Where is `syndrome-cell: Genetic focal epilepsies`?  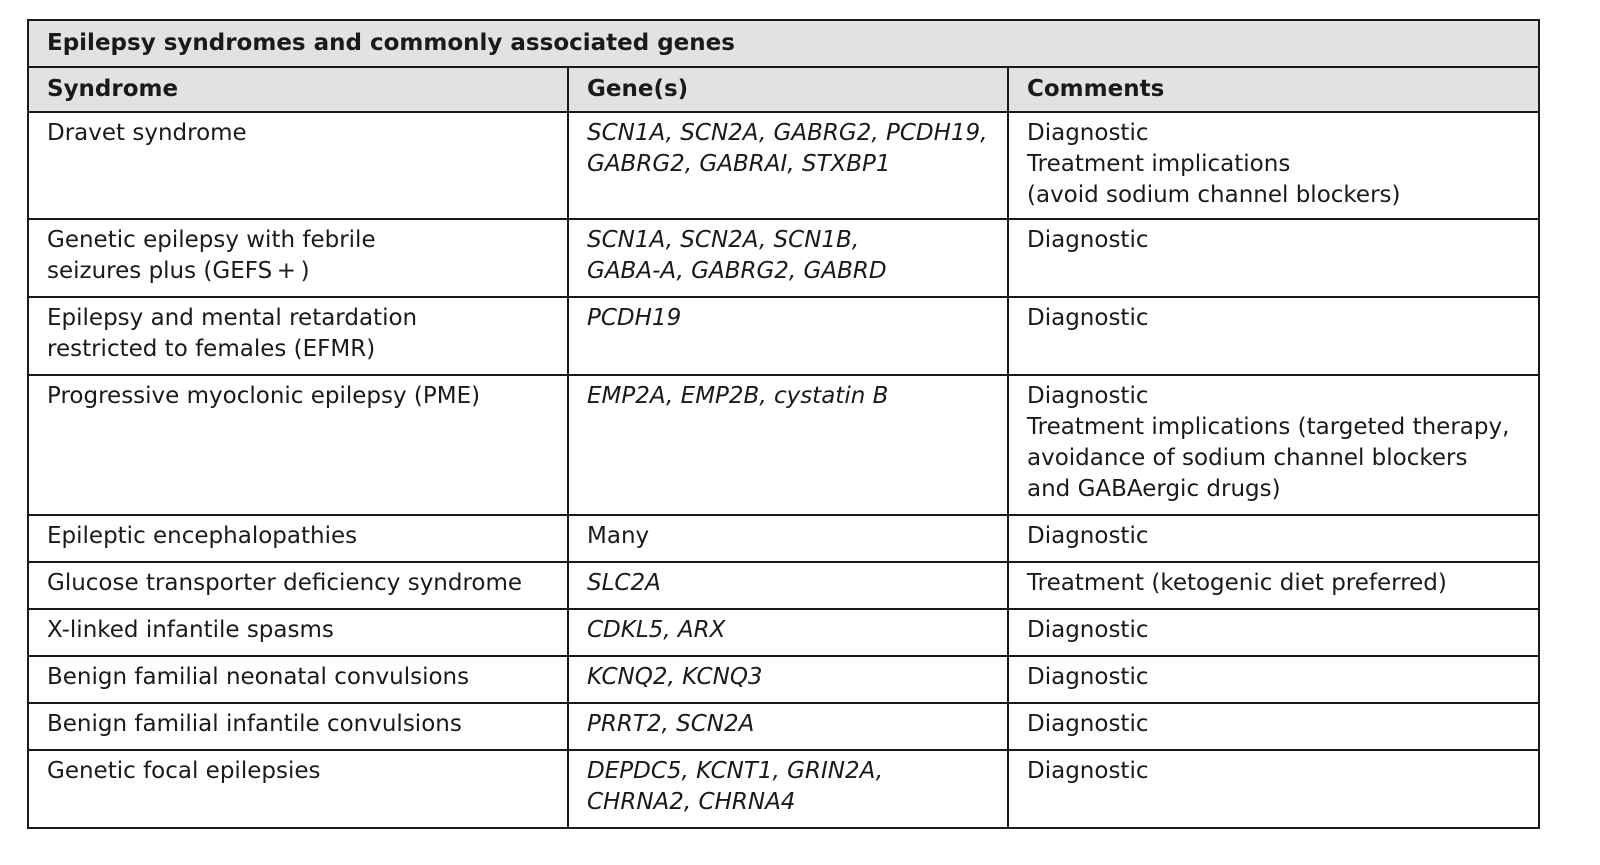 syndrome-cell: Genetic focal epilepsies is located at coordinates (298, 789).